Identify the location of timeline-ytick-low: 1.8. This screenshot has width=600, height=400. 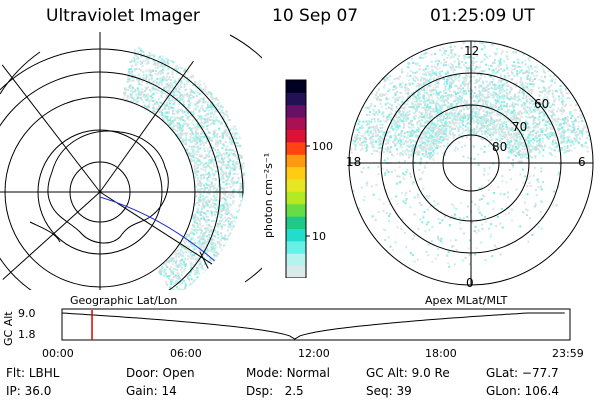
(27, 334).